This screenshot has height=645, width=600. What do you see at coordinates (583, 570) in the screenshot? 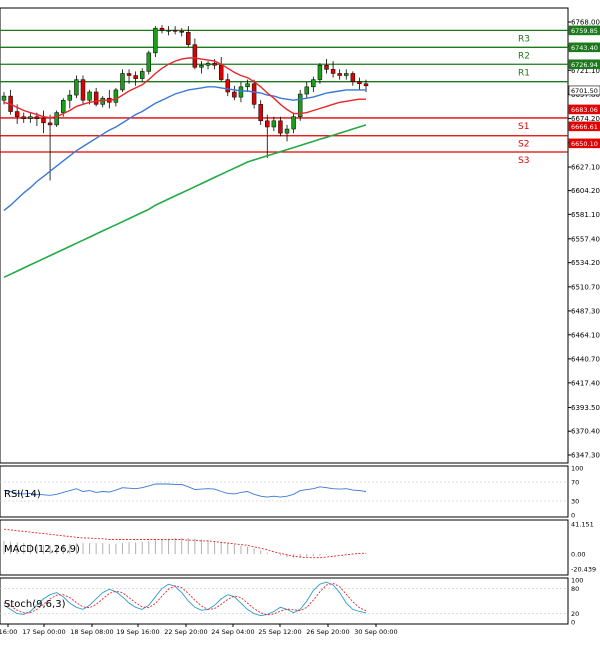
I see `macd-tick-label: -20.439` at bounding box center [583, 570].